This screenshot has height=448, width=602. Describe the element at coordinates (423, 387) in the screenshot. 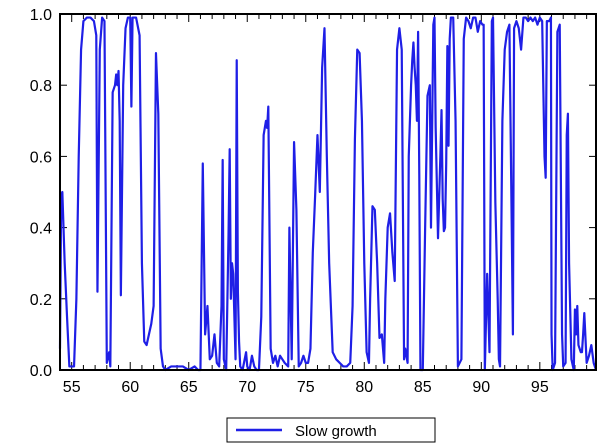

I see `x-tick-label: 85` at that location.